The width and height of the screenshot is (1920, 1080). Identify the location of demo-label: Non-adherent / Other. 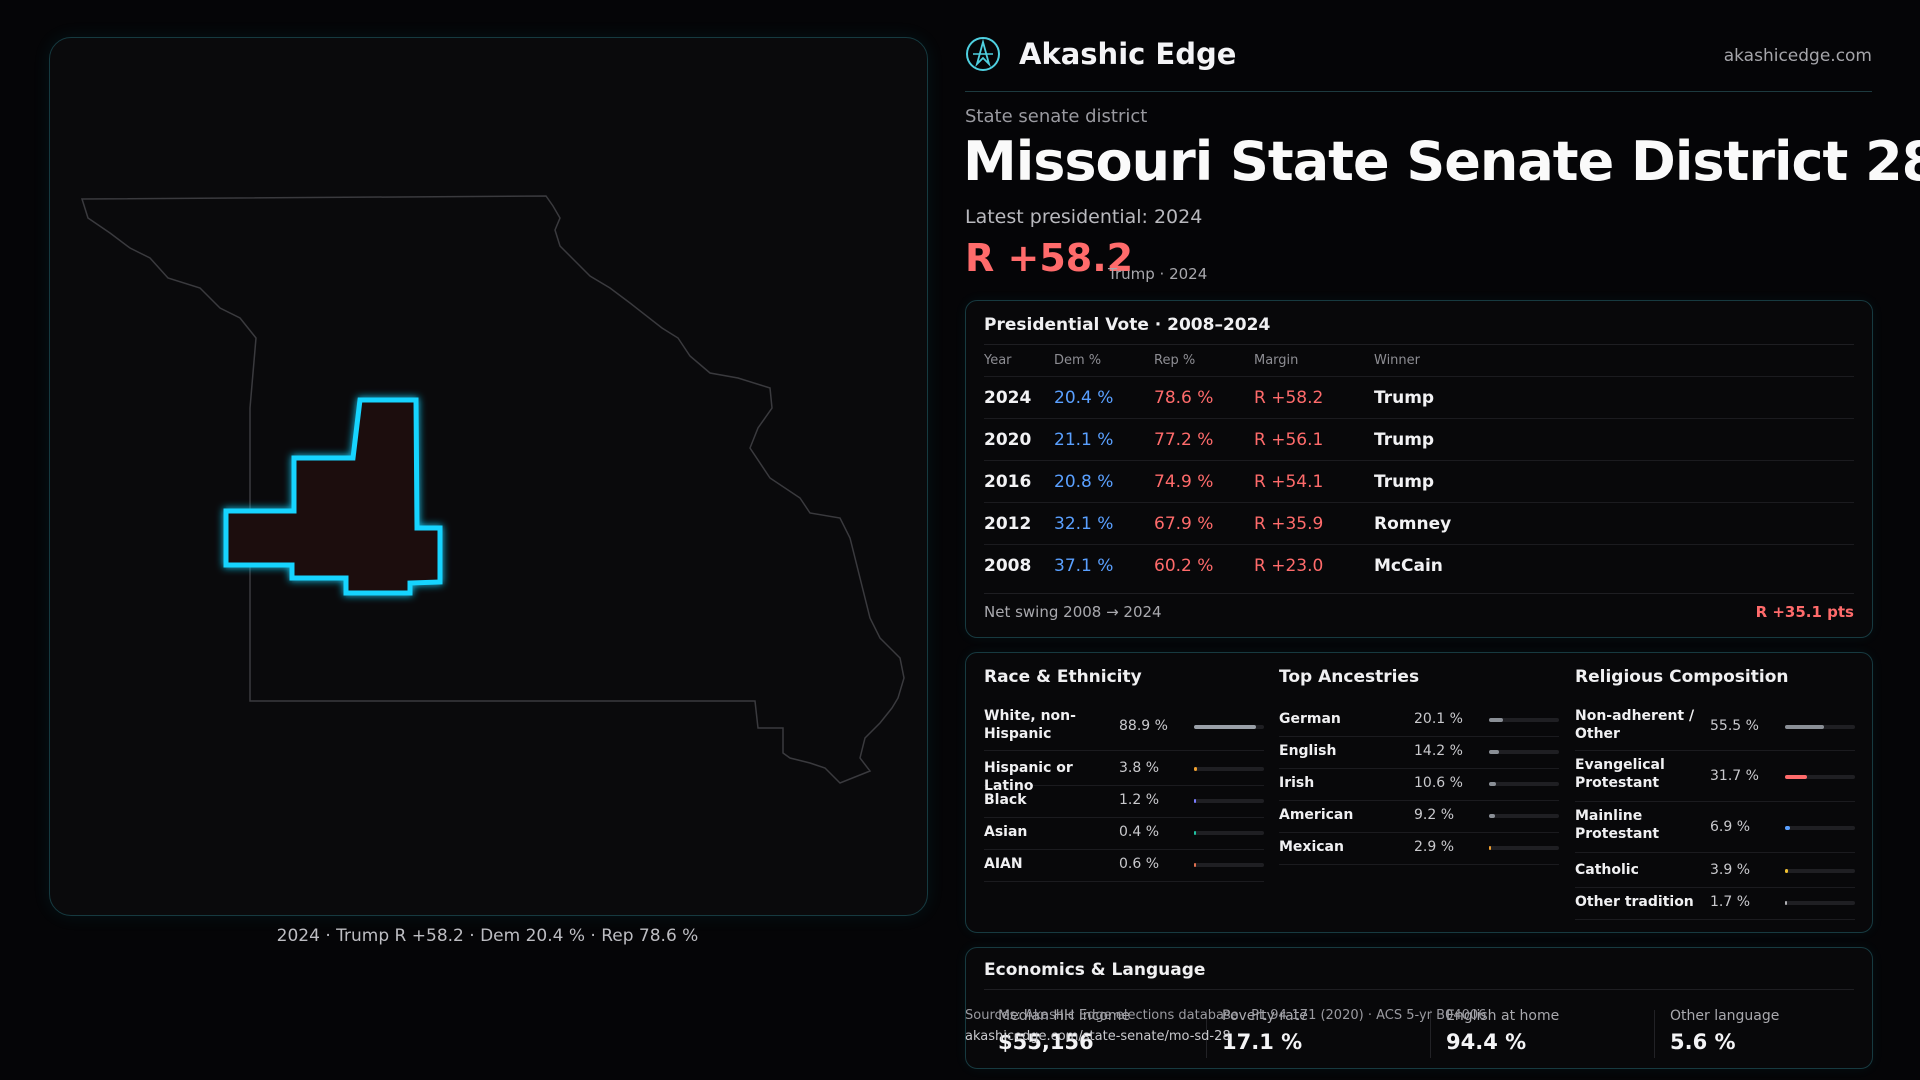
(1635, 725).